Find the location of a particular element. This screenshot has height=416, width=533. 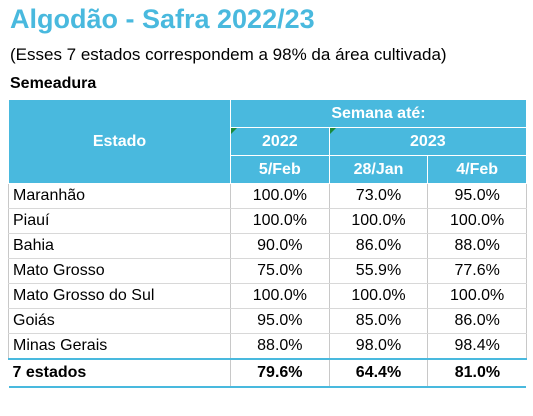

table-row: Minas Gerais 88.0% 98.0% 98.4% is located at coordinates (267, 346).